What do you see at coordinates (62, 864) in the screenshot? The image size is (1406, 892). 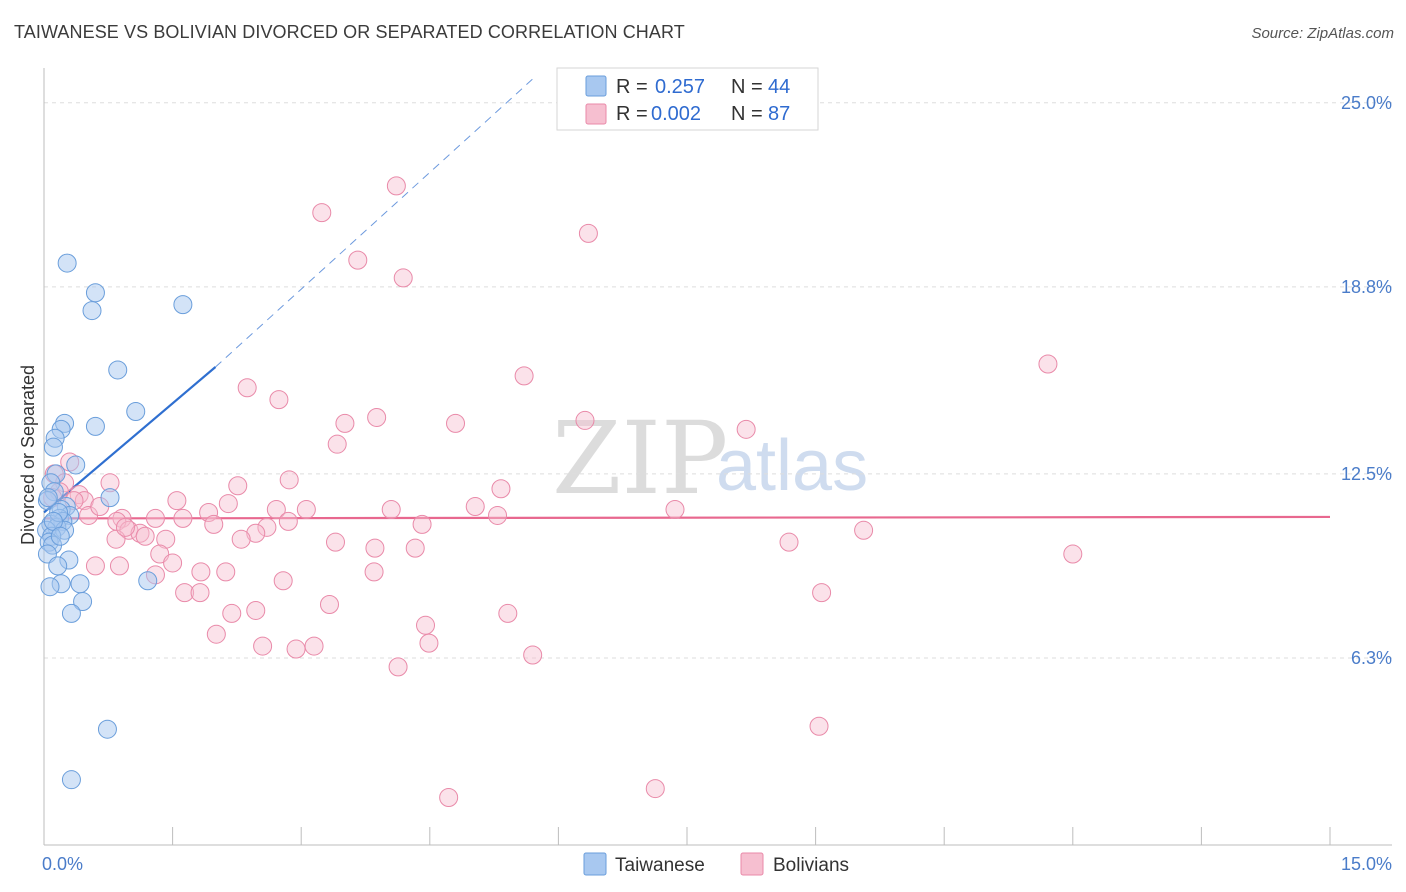 I see `x-tick-label-min: 0.0%` at bounding box center [62, 864].